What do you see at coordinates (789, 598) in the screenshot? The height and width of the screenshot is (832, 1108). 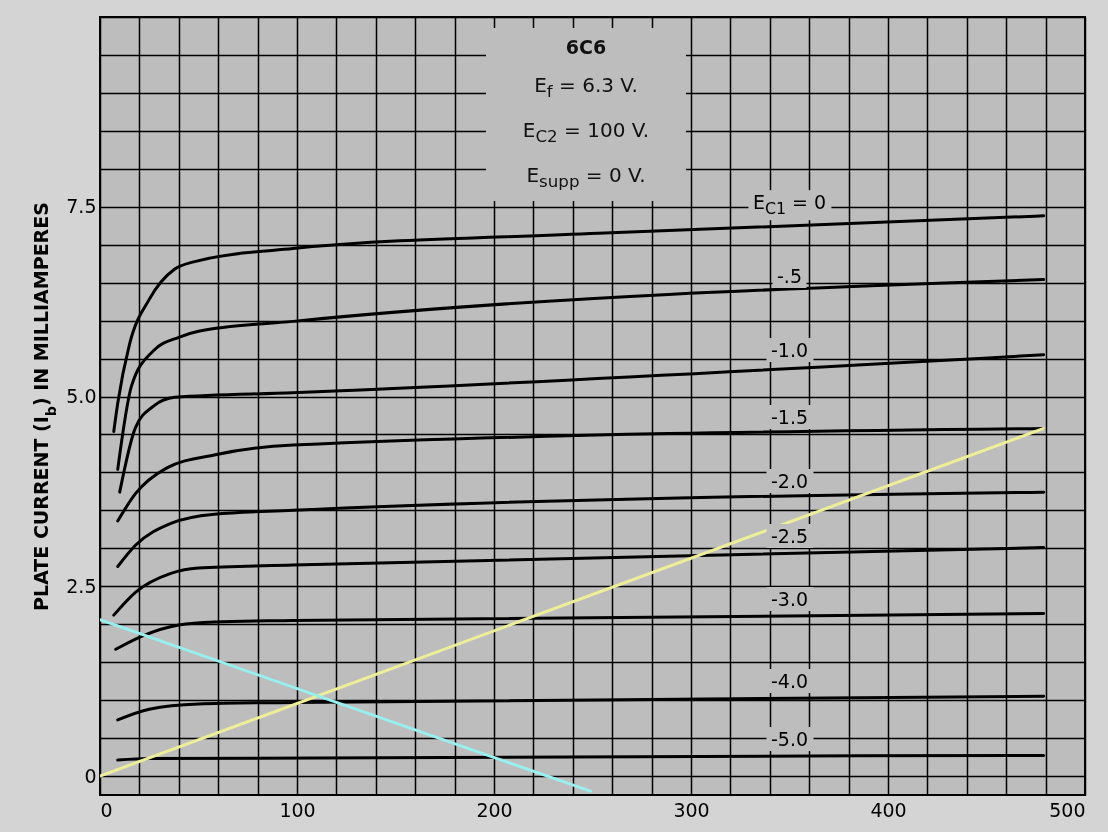 I see `series-label: -3.0` at bounding box center [789, 598].